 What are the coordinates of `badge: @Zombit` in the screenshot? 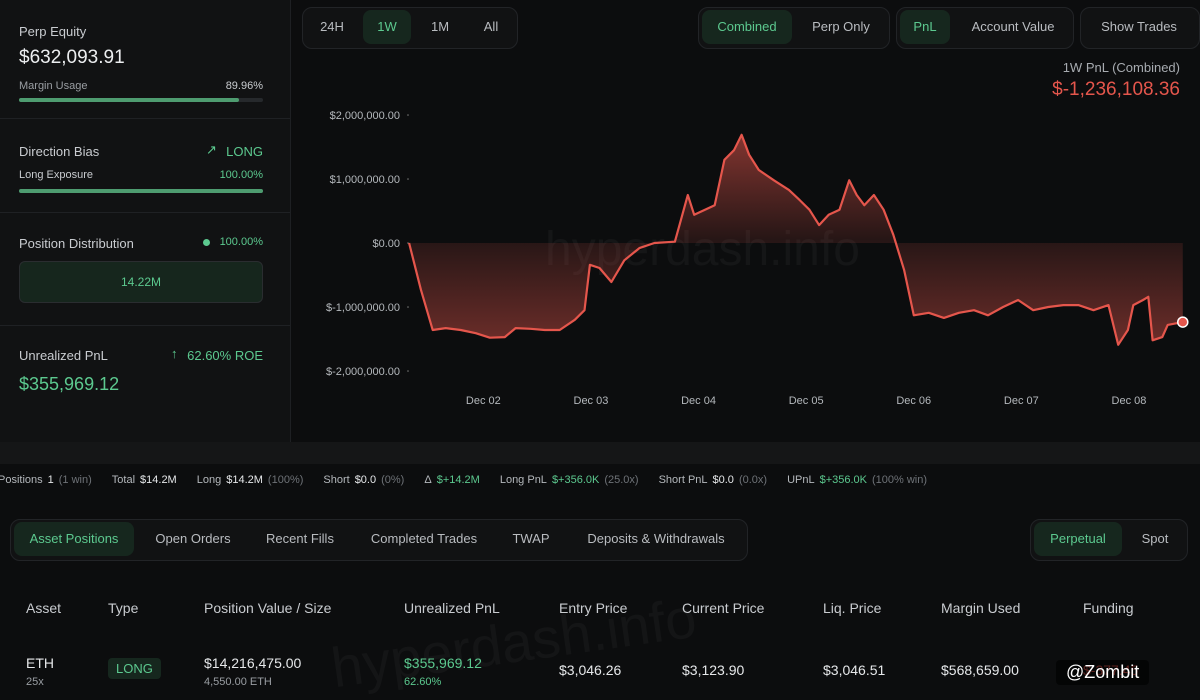 It's located at (1103, 672).